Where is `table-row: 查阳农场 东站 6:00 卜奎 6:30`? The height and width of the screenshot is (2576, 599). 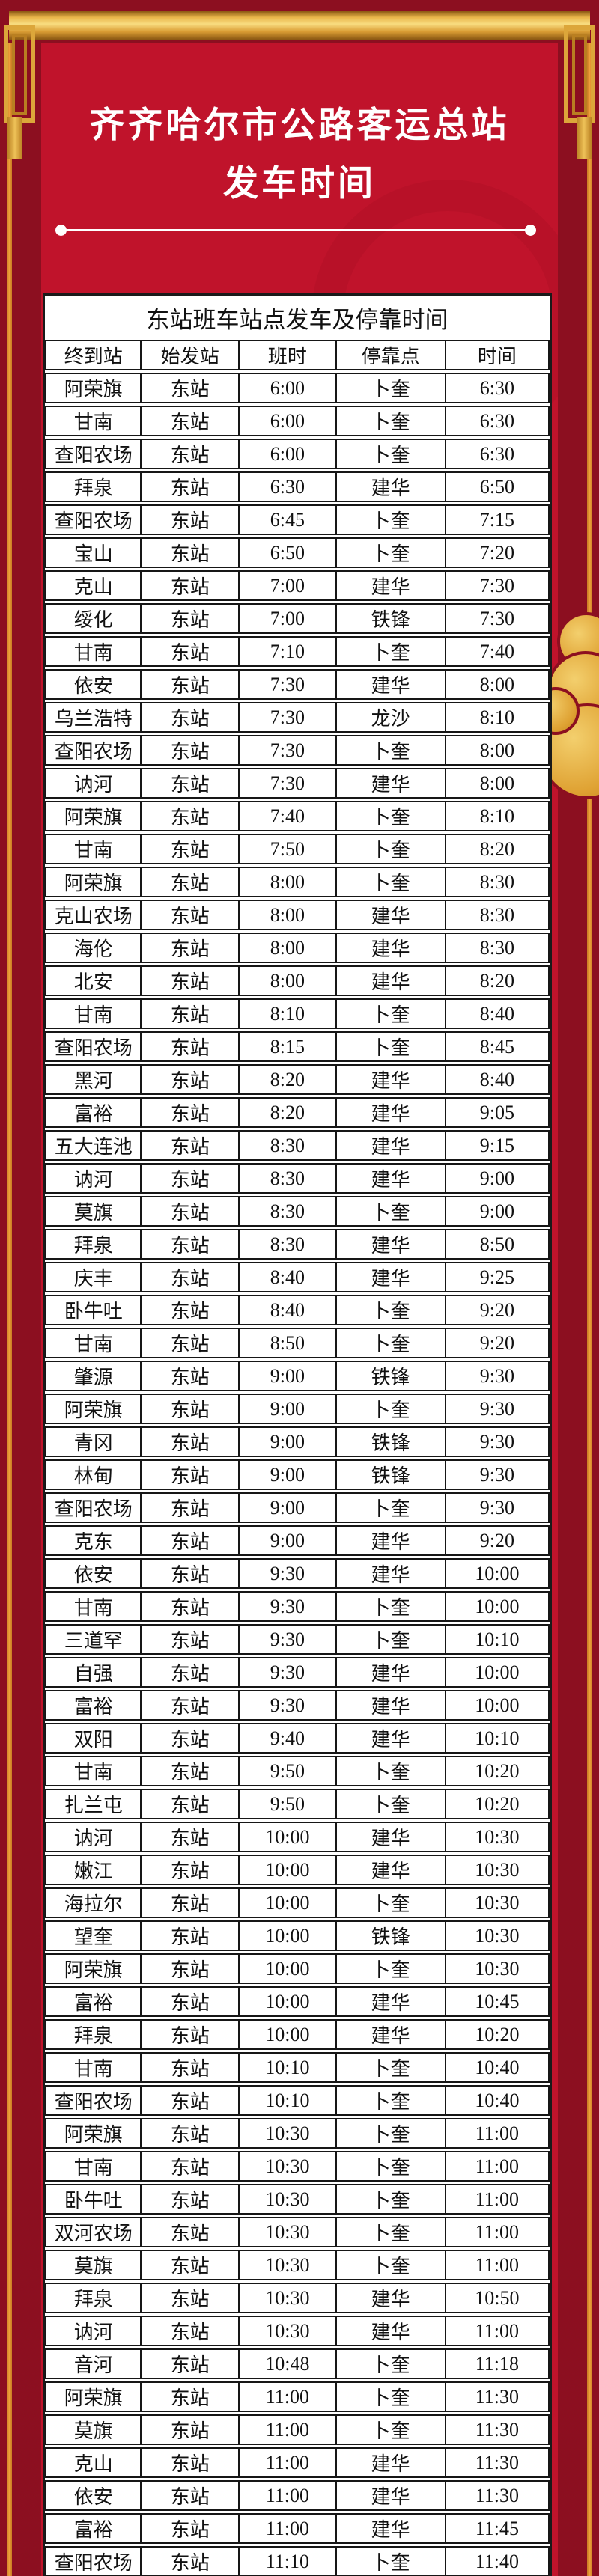
table-row: 查阳农场 东站 6:00 卜奎 6:30 is located at coordinates (297, 454).